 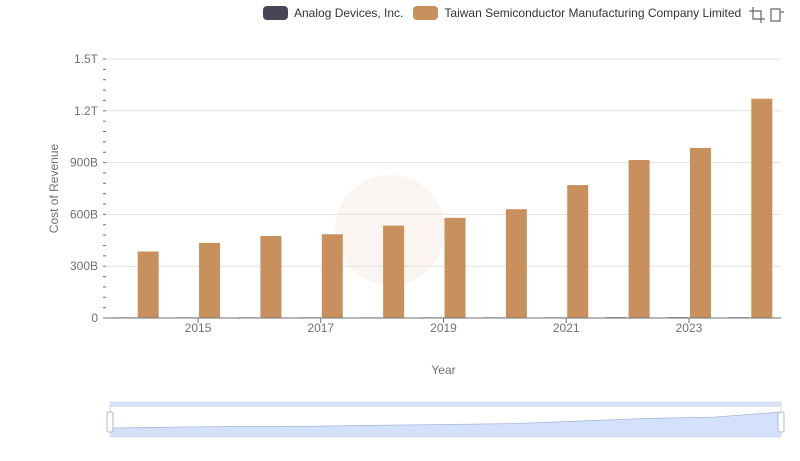 I want to click on x-axis-title: Year, so click(x=443, y=370).